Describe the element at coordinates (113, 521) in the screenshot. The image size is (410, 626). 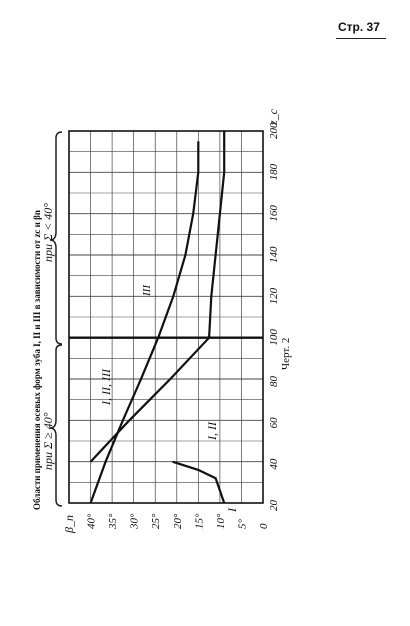
I see `y-tick-label: 35°` at that location.